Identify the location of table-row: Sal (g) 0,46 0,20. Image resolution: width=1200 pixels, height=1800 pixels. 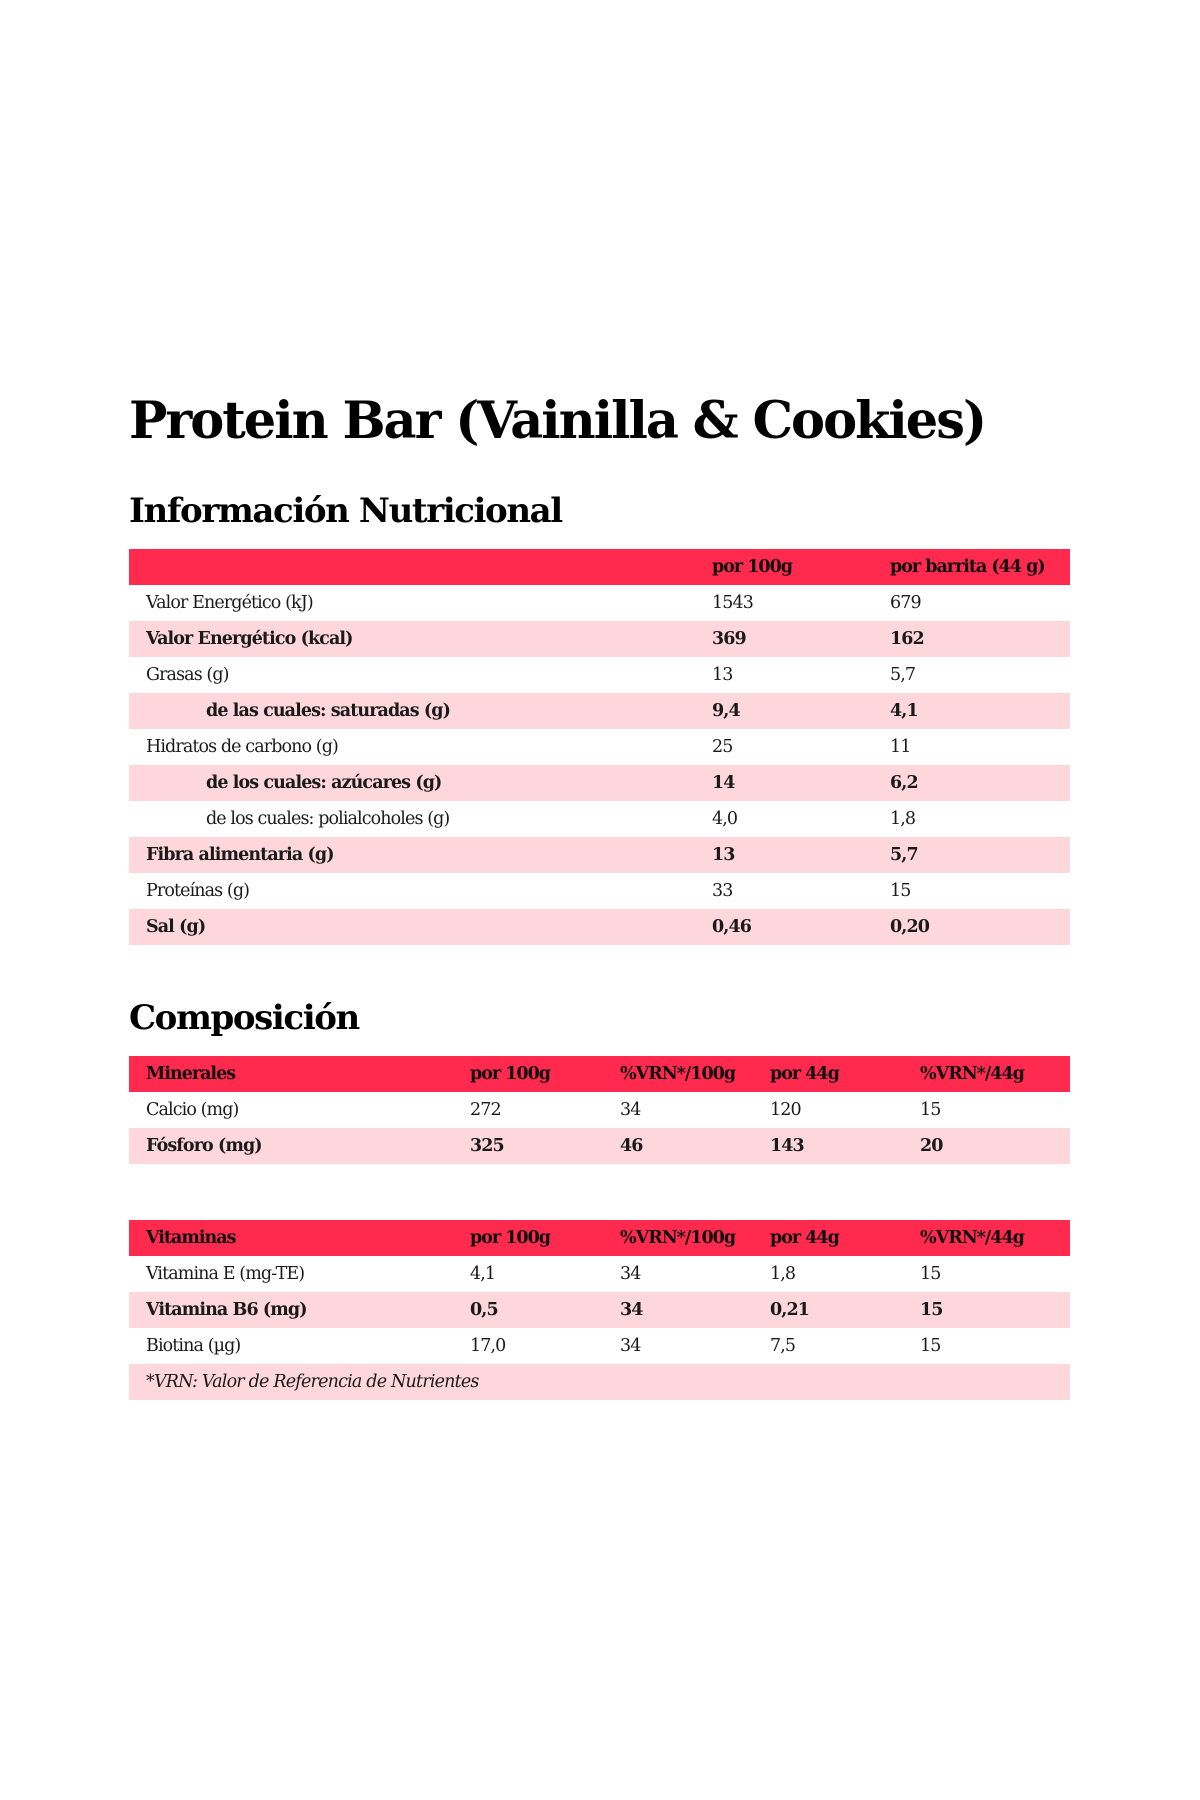
(599, 927).